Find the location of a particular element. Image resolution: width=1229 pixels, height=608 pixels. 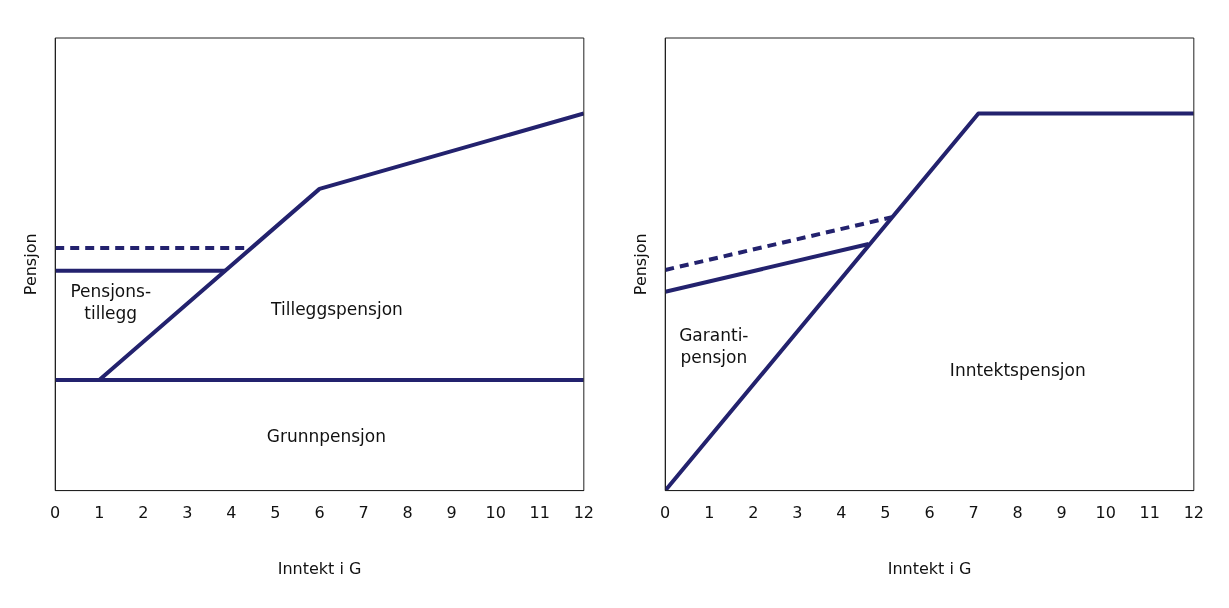

annotation: Garanti- pensjon is located at coordinates (714, 346).